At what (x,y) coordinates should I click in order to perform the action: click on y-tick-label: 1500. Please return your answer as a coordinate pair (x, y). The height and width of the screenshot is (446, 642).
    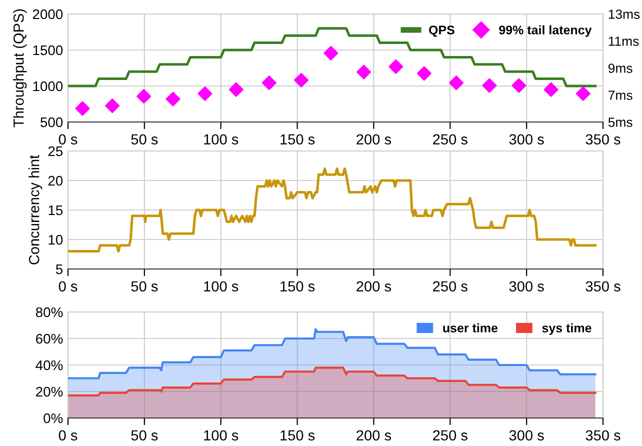
    Looking at the image, I should click on (48, 50).